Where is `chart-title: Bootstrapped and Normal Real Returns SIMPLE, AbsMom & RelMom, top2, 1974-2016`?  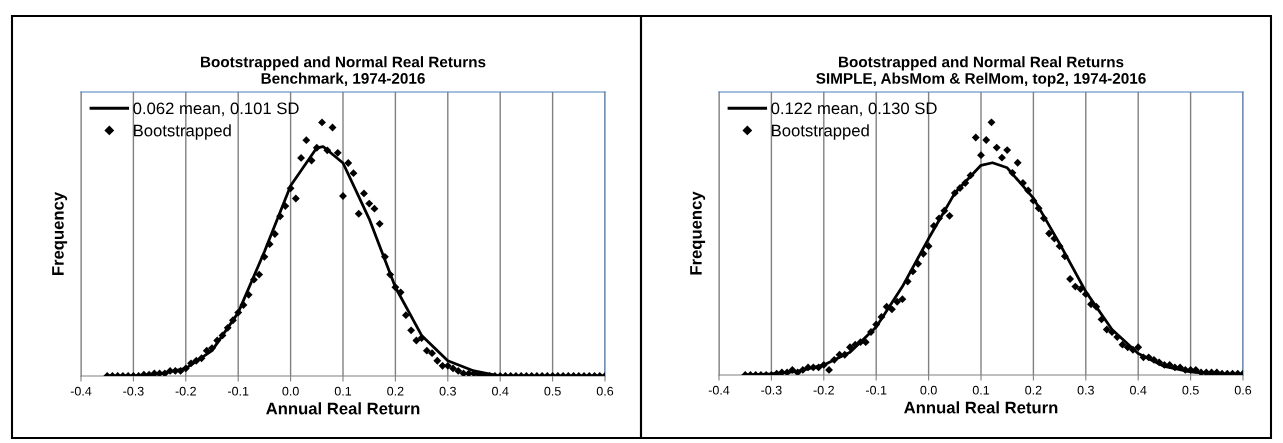 chart-title: Bootstrapped and Normal Real Returns SIMPLE, AbsMom & RelMom, top2, 1974-2016 is located at coordinates (981, 71).